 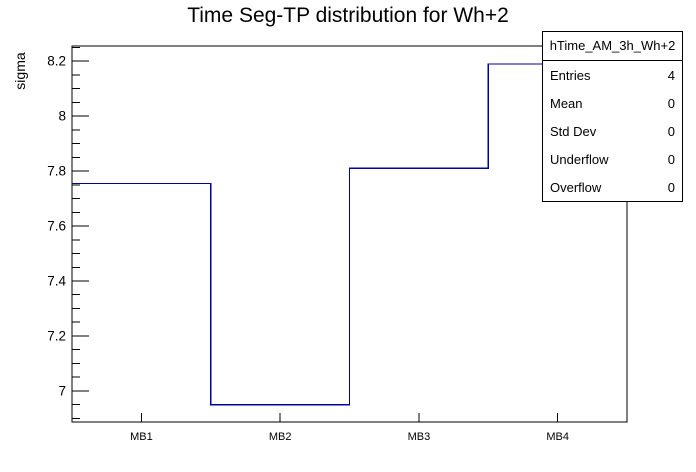 What do you see at coordinates (570, 75) in the screenshot?
I see `stat-label: Entries` at bounding box center [570, 75].